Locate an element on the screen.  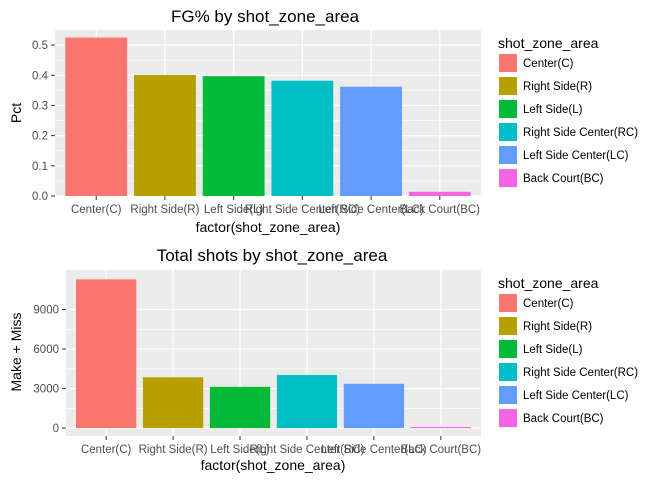
y-tick-label: 0.5 is located at coordinates (40, 46).